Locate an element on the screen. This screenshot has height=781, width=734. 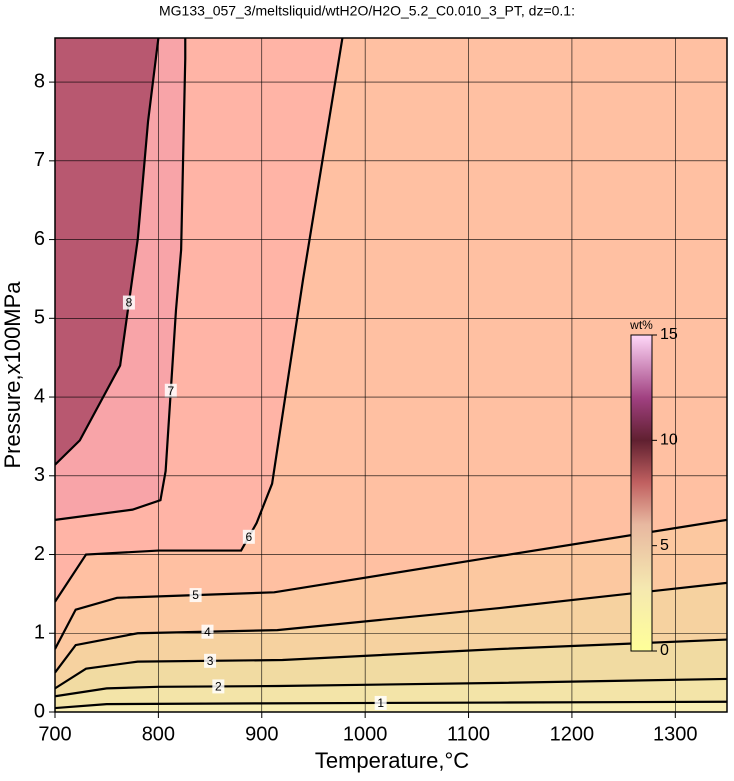
contour-label: 5 is located at coordinates (195, 595).